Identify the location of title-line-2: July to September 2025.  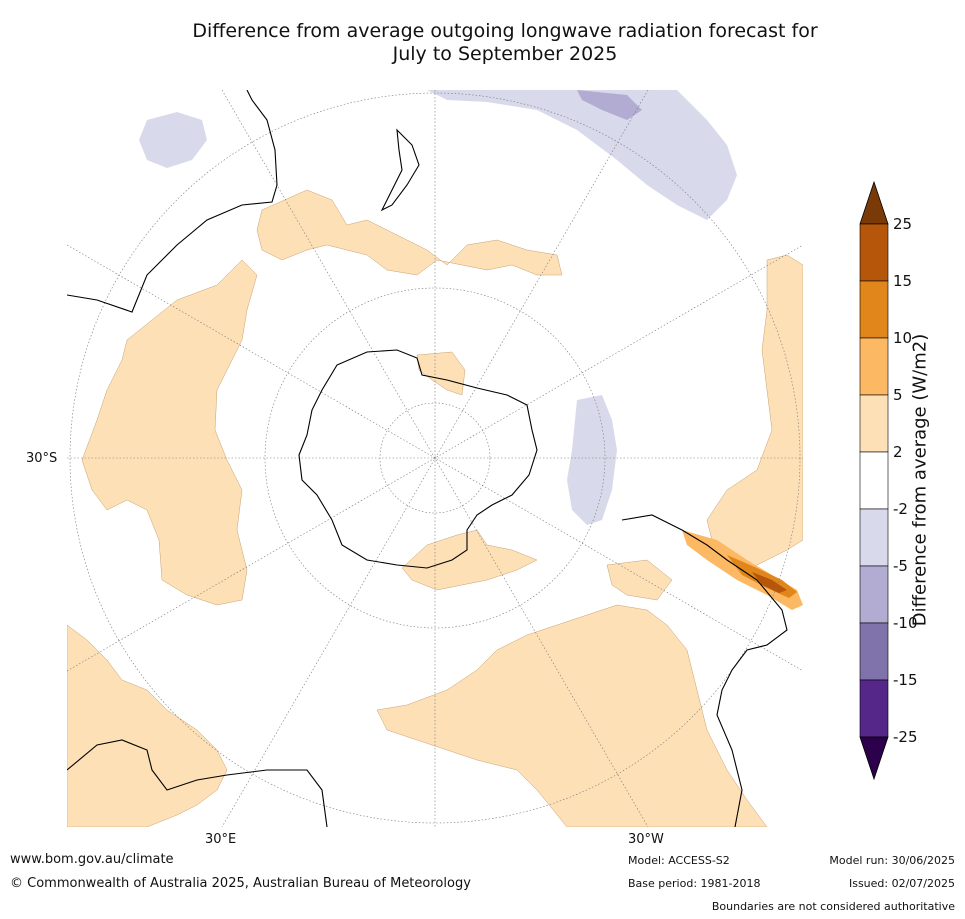
(505, 54).